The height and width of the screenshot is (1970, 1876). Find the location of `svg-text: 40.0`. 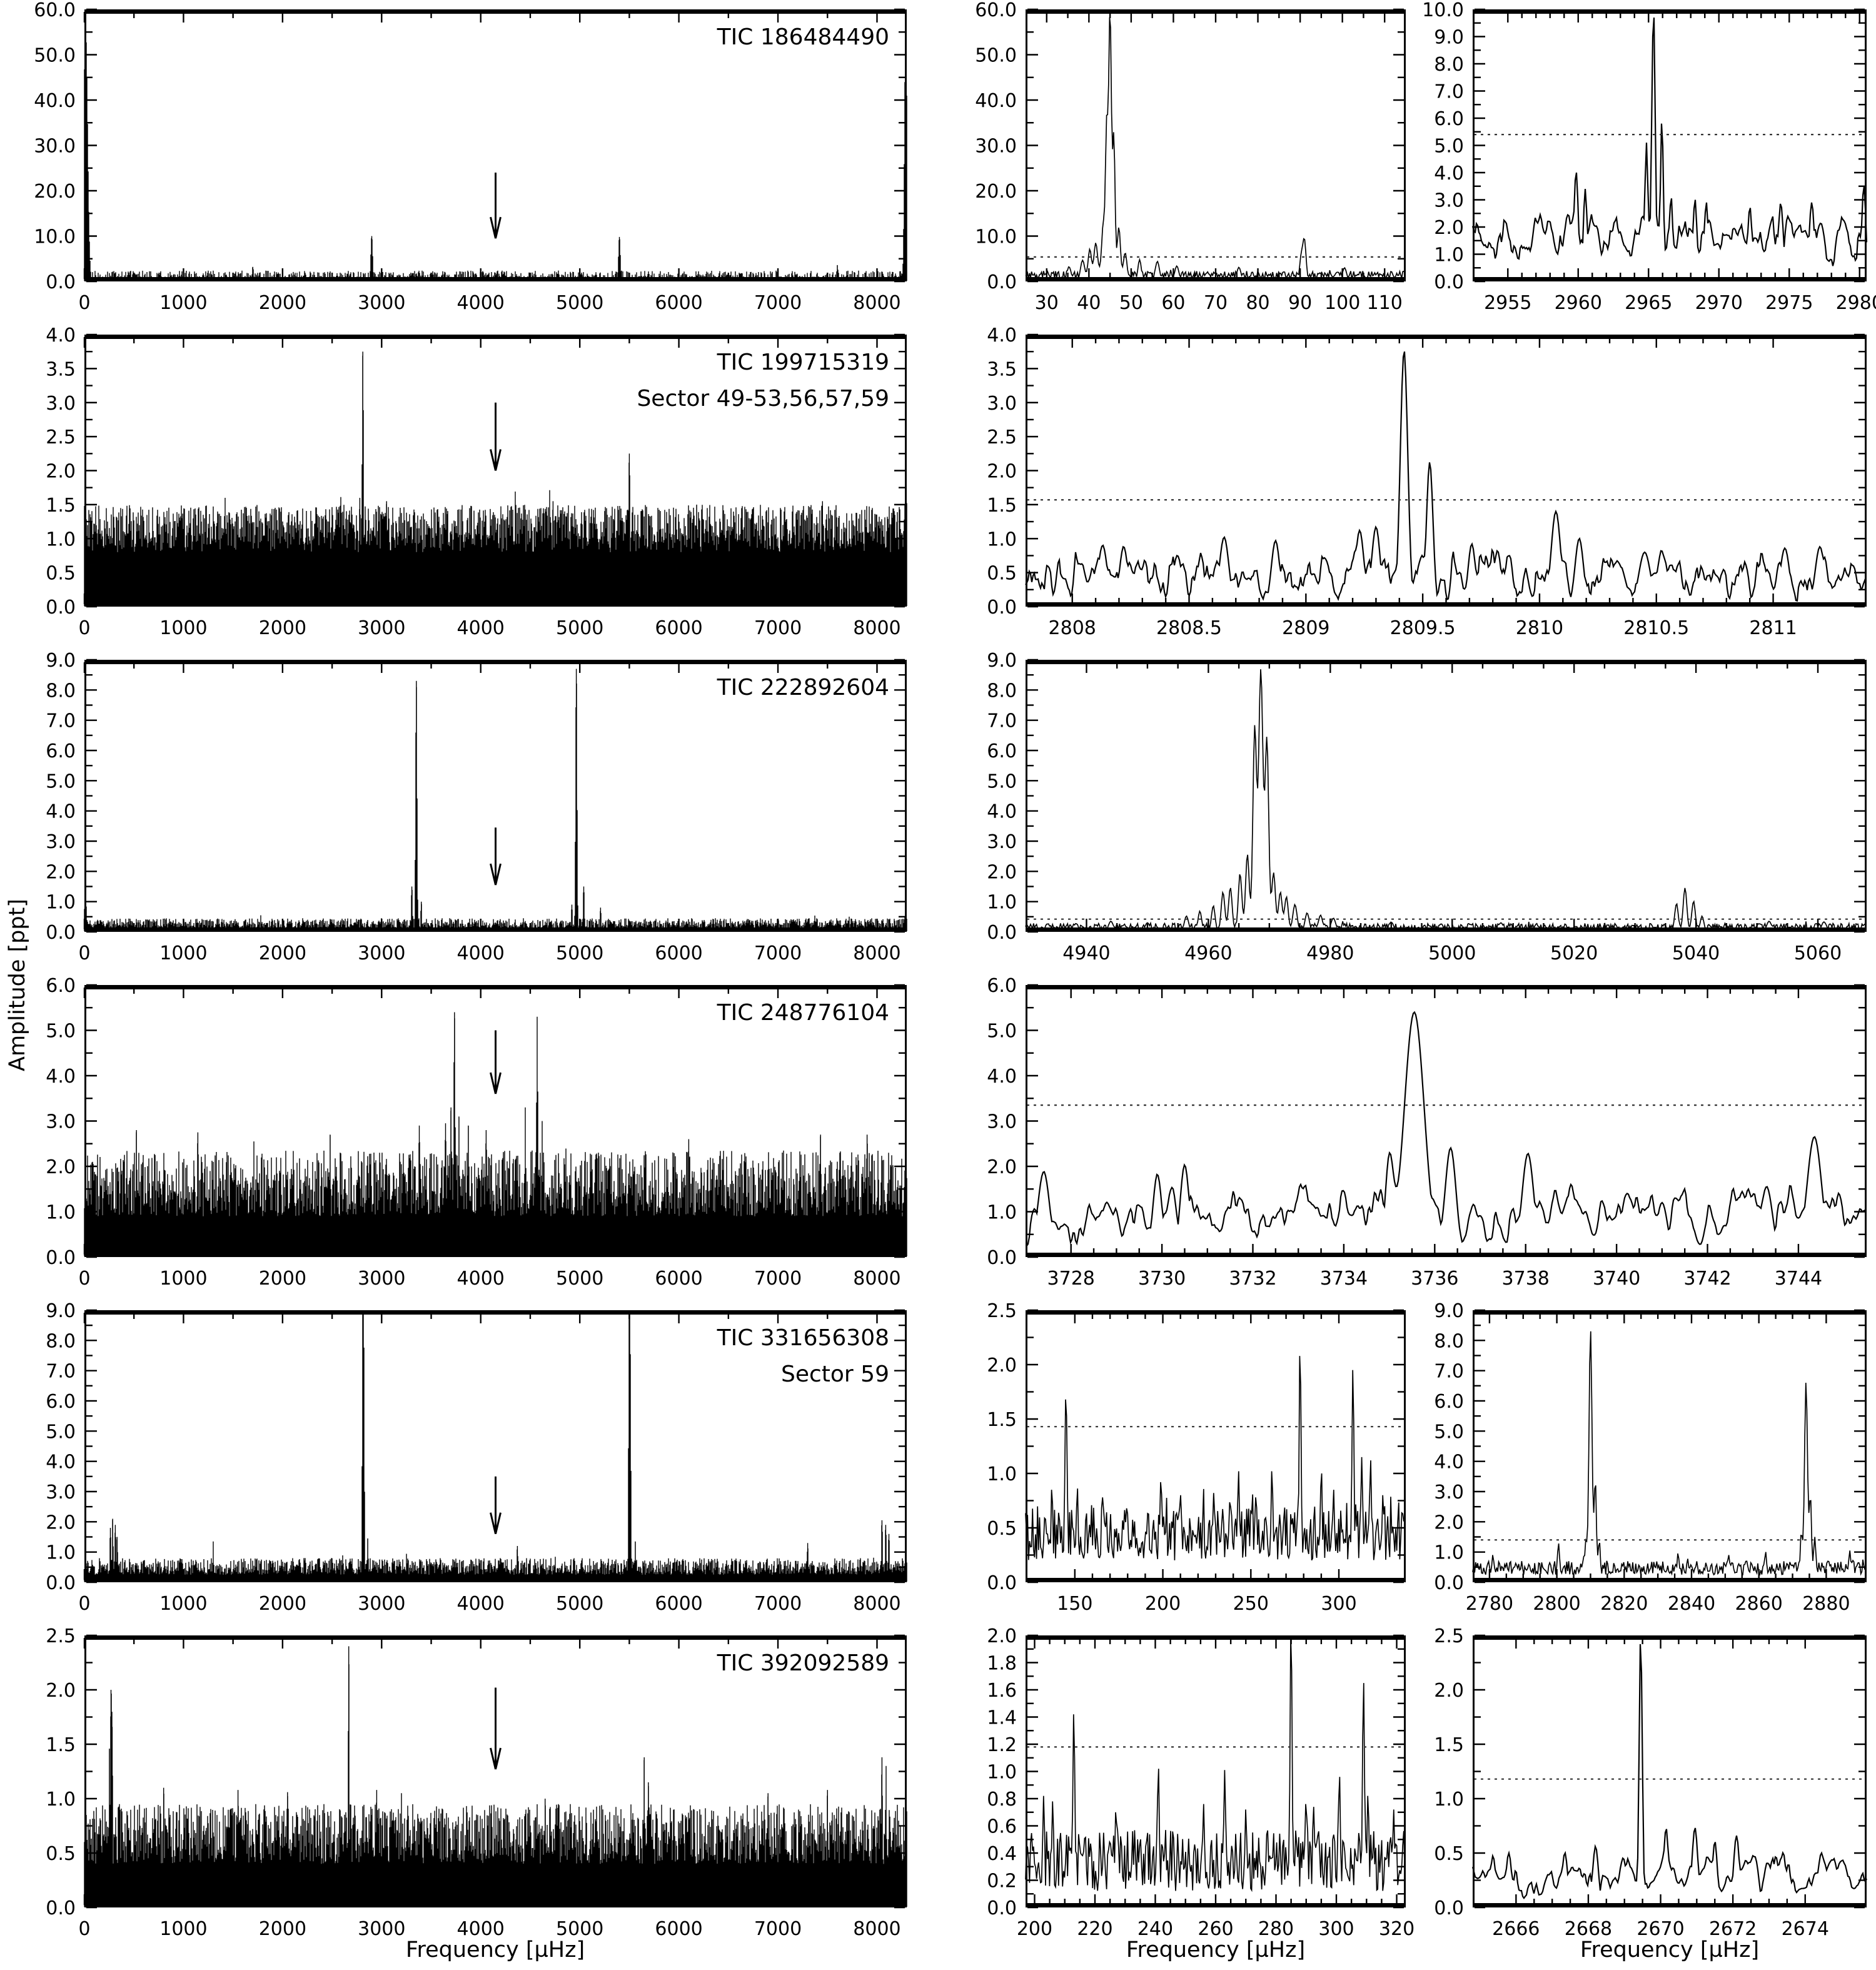

svg-text: 40.0 is located at coordinates (996, 101).